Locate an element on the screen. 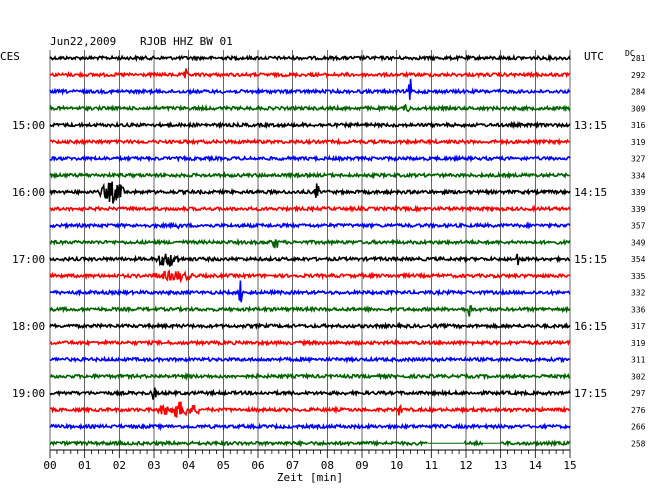  right-hour-label: 17:15 is located at coordinates (590, 393).